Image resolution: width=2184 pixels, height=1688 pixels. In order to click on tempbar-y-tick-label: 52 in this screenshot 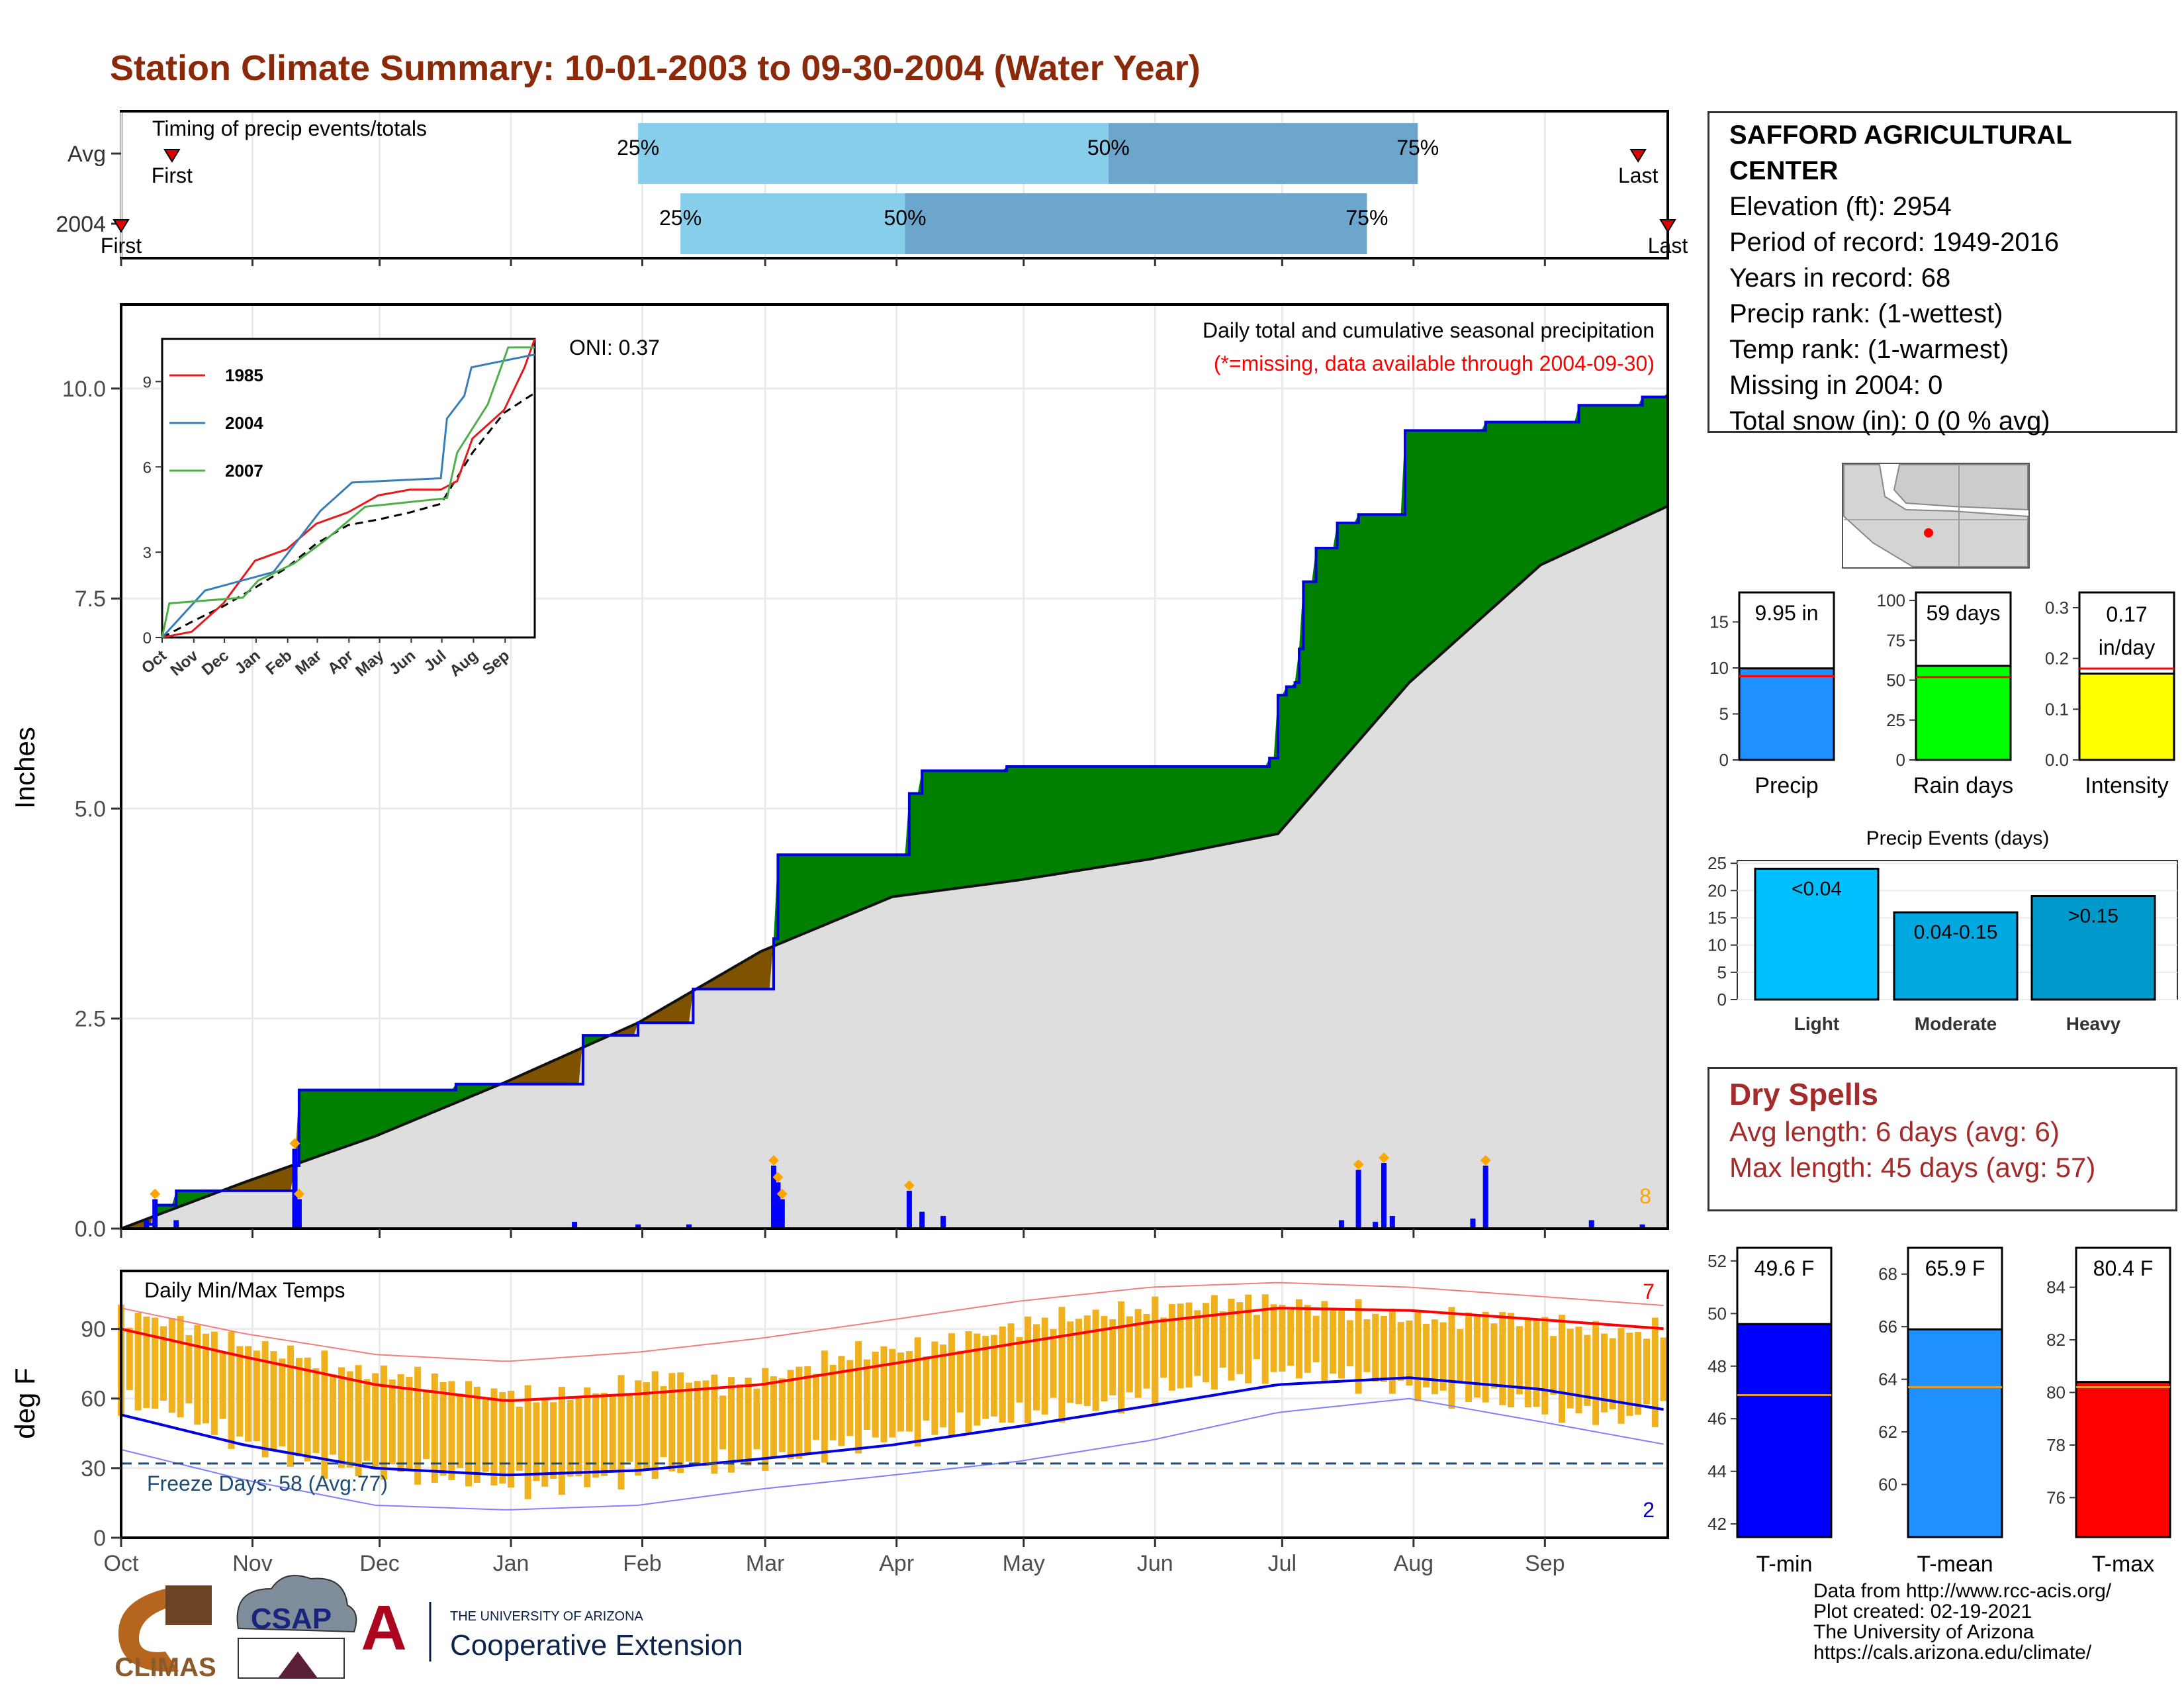, I will do `click(1717, 1261)`.